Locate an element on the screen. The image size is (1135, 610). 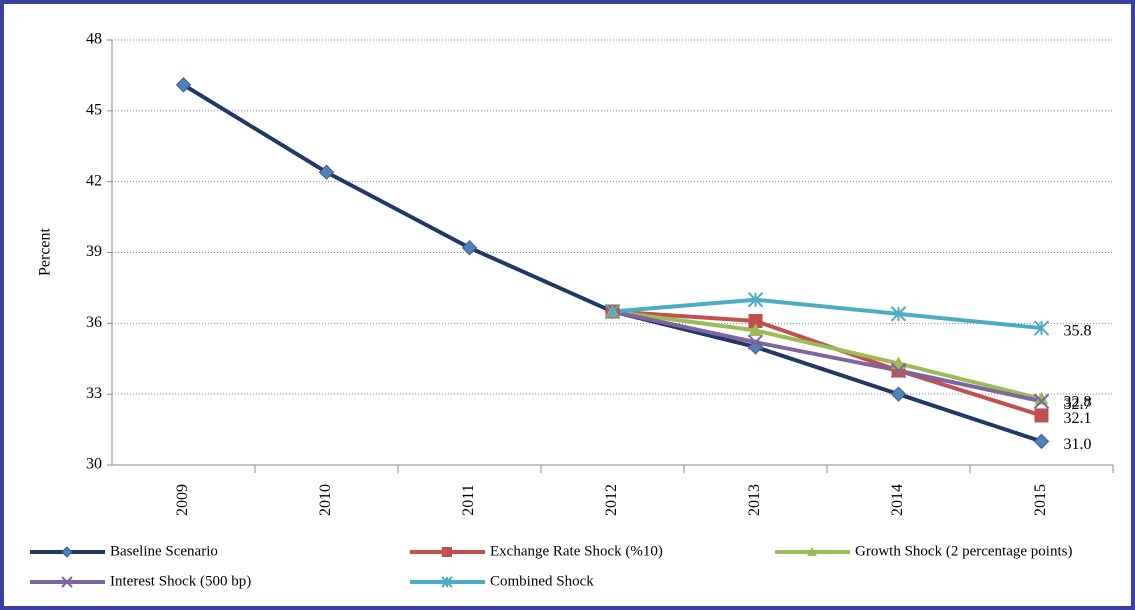
legend-label: Interest Shock (500 bp) is located at coordinates (180, 581).